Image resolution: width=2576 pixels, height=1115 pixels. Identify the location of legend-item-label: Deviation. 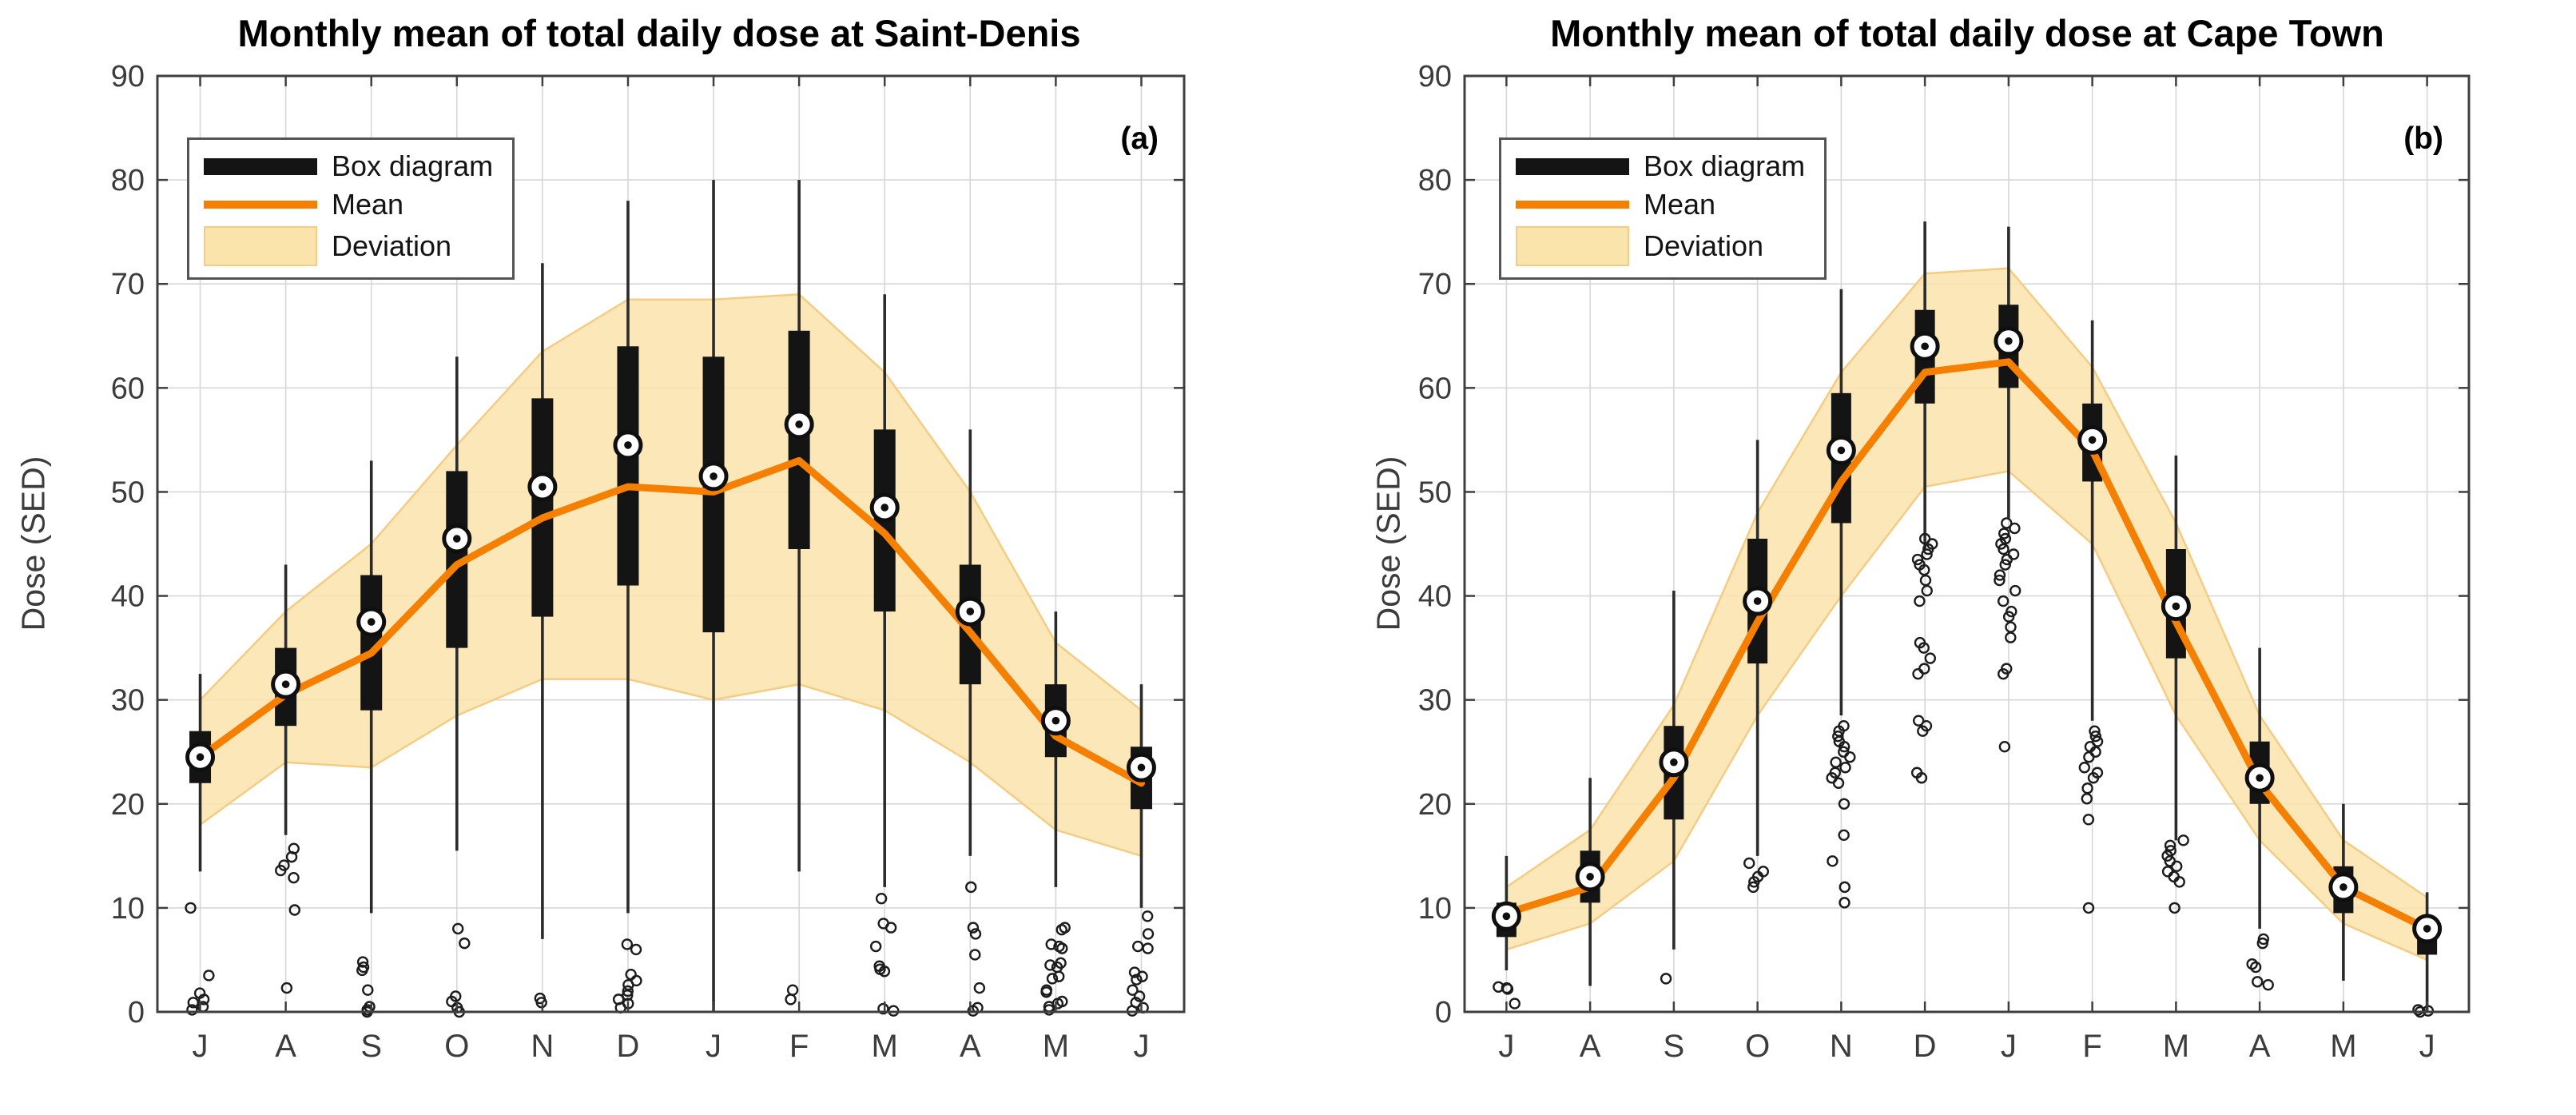
(392, 245).